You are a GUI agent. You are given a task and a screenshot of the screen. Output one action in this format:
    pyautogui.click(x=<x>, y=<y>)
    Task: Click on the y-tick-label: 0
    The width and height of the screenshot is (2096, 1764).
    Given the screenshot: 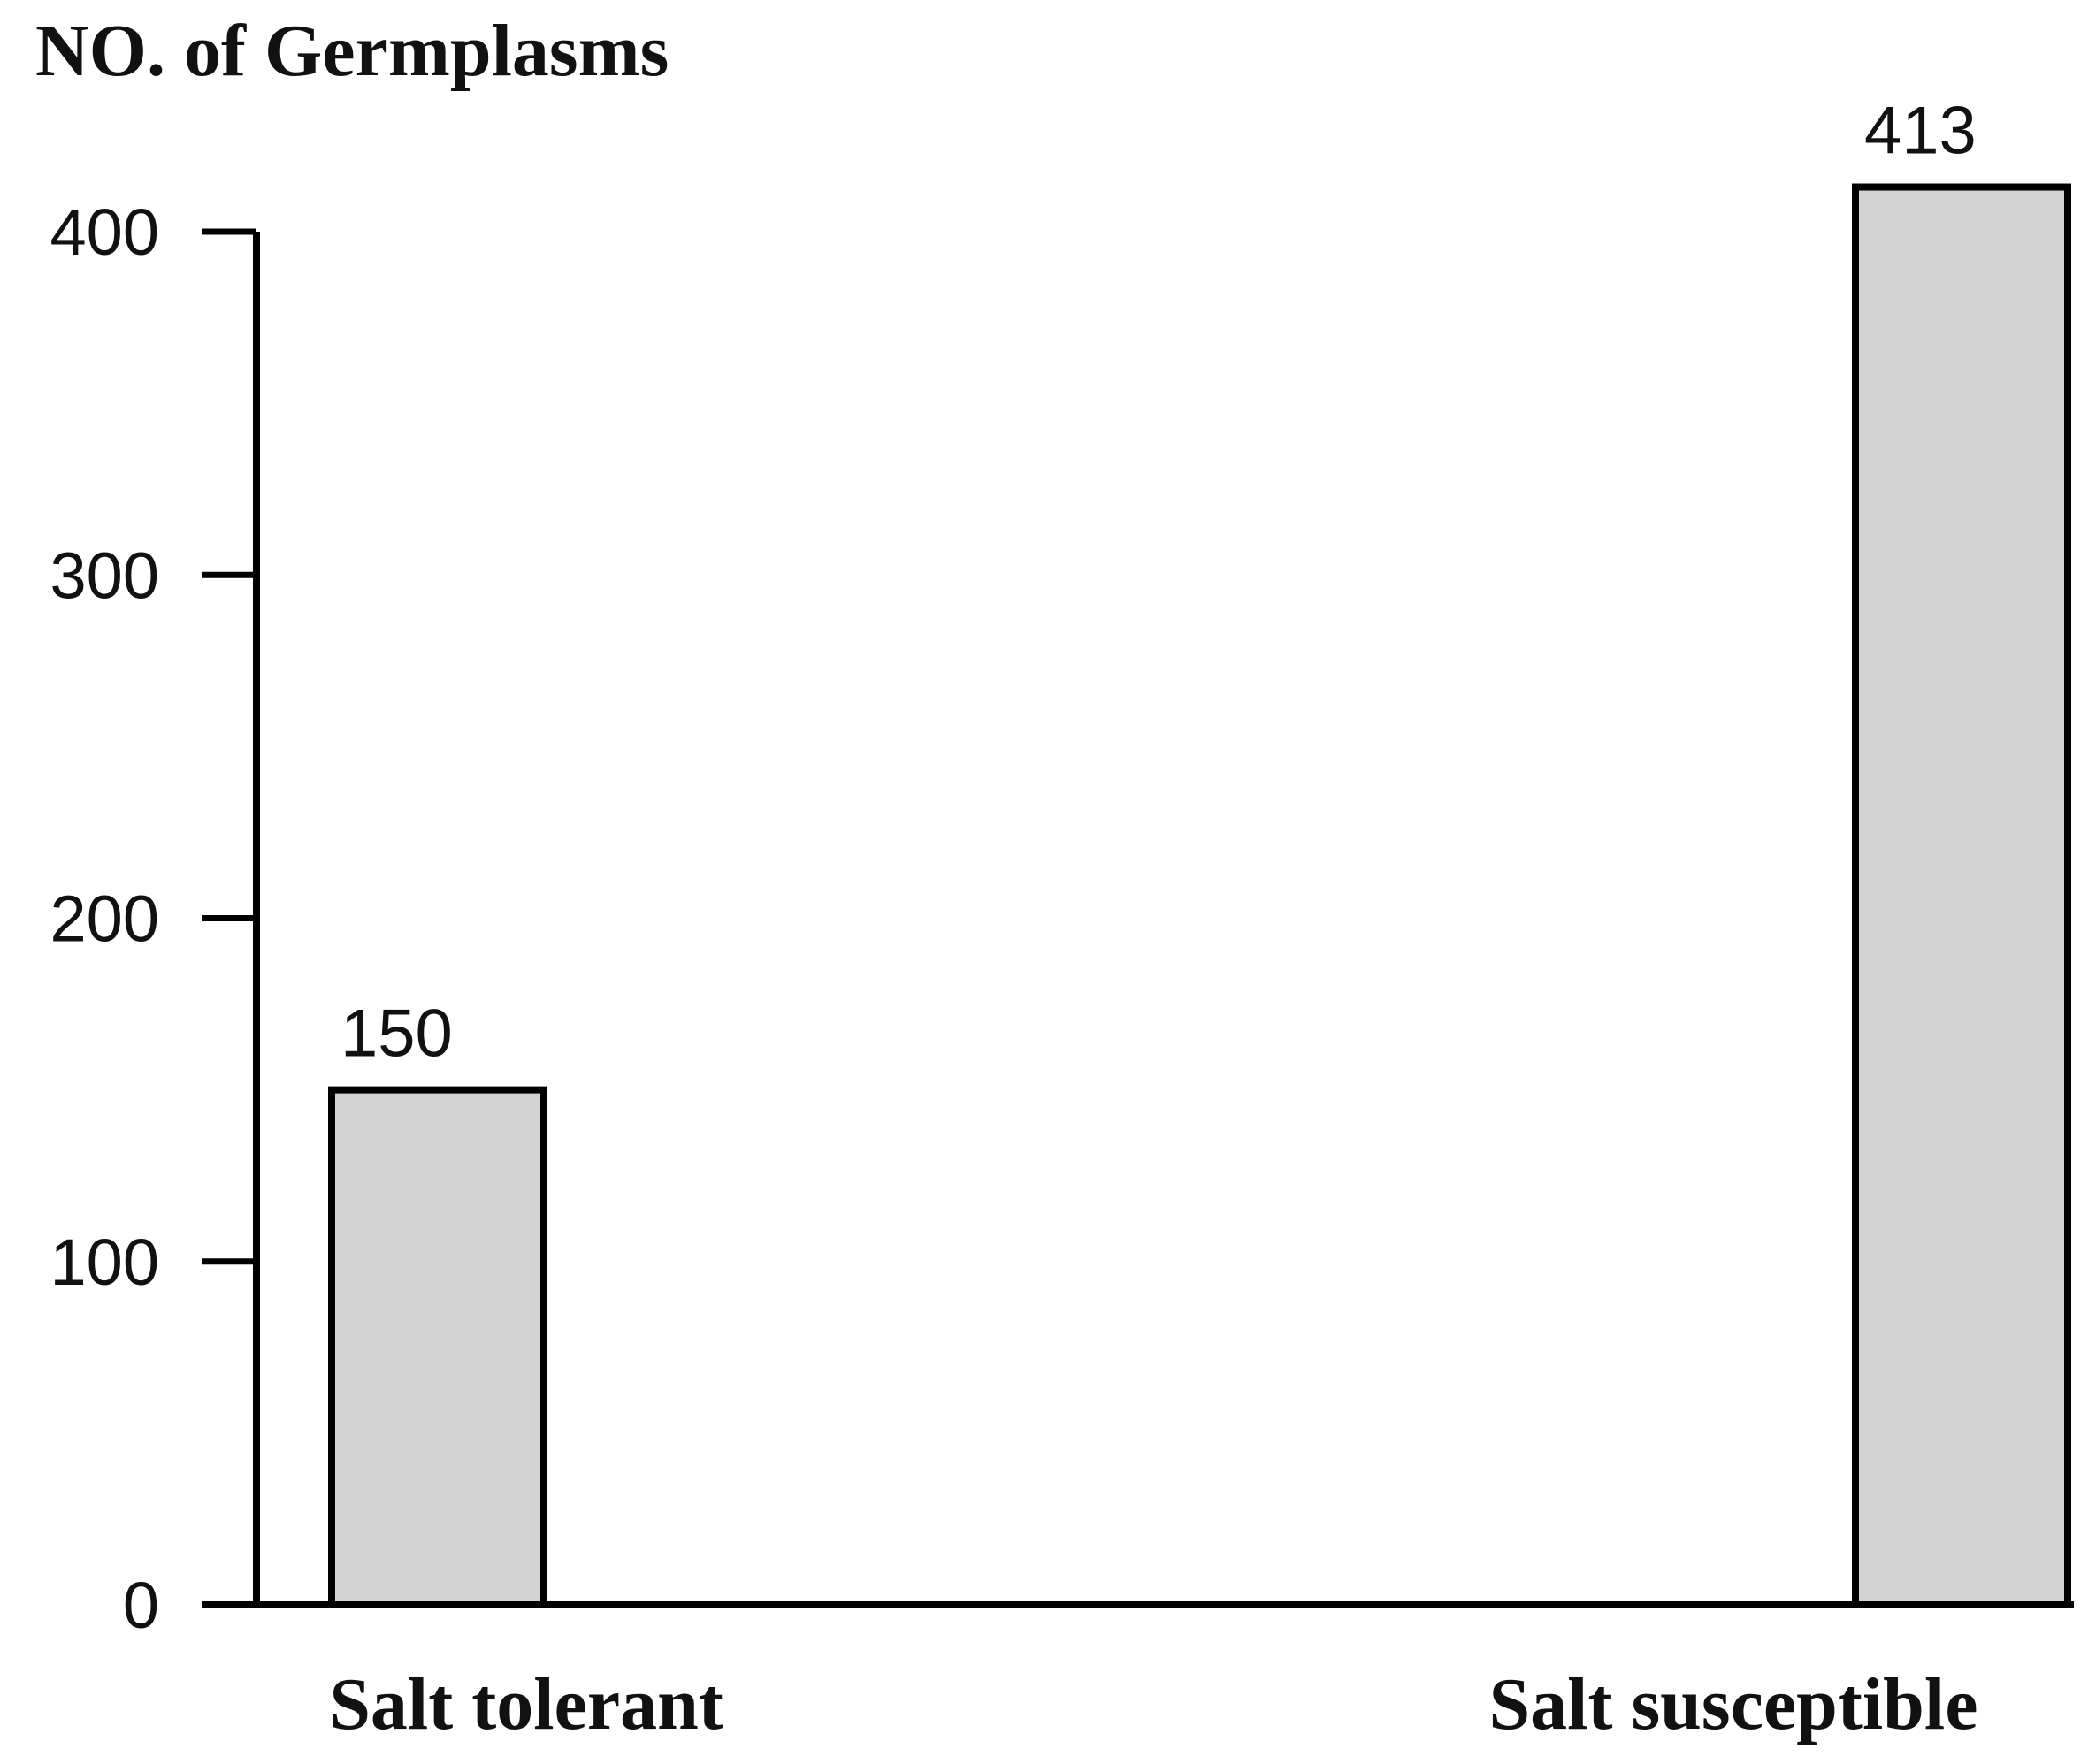 What is the action you would take?
    pyautogui.click(x=141, y=1605)
    